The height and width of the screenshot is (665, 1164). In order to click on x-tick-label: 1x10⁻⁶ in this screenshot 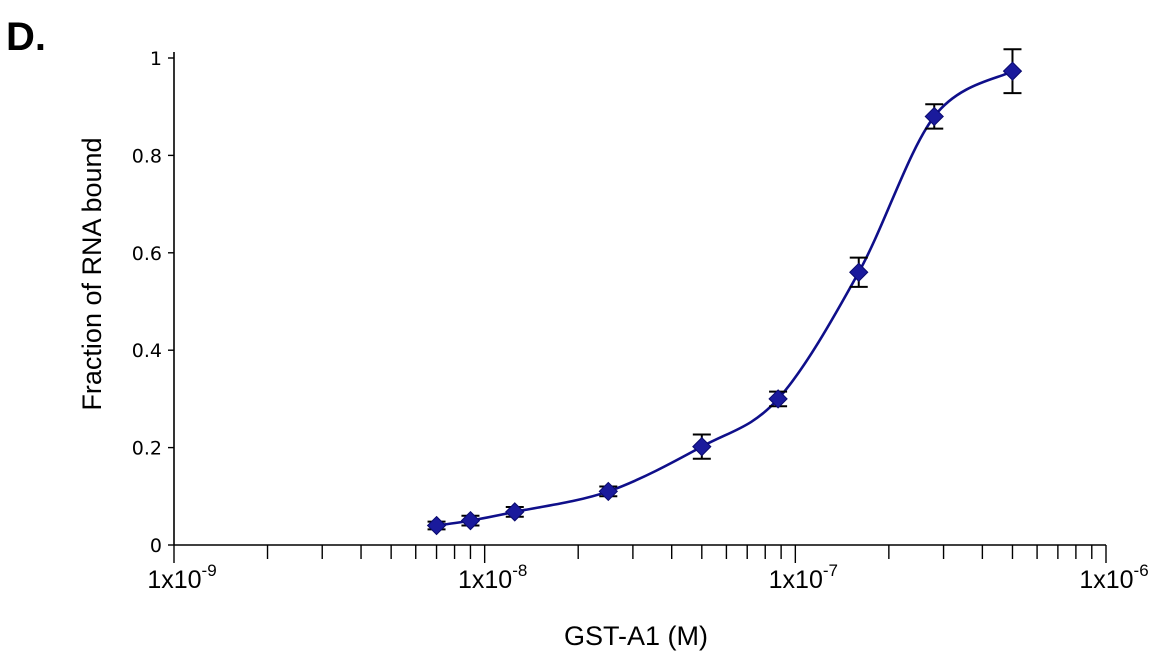, I will do `click(1113, 577)`.